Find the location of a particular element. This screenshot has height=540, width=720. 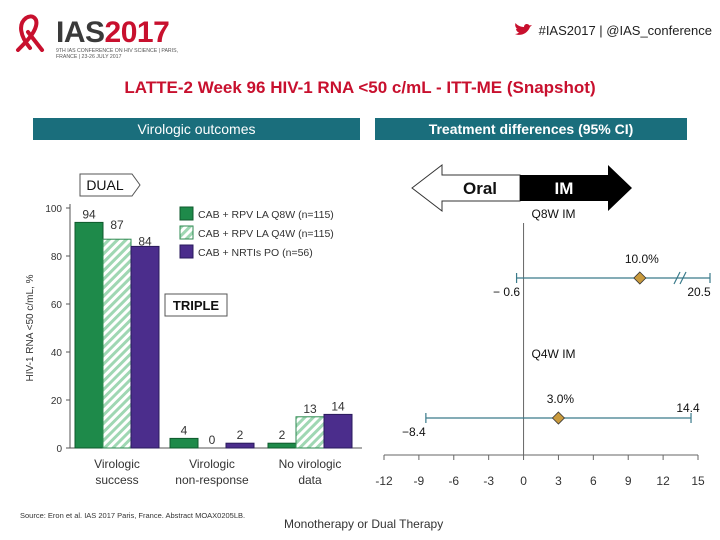

x-tick-label: -12 is located at coordinates (384, 481).